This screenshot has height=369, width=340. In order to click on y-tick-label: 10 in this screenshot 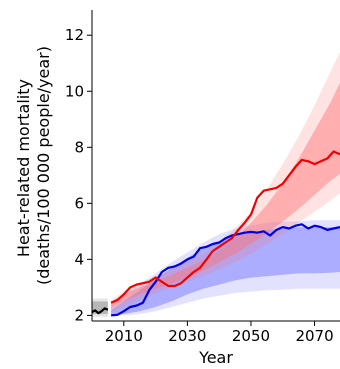, I will do `click(74, 91)`.